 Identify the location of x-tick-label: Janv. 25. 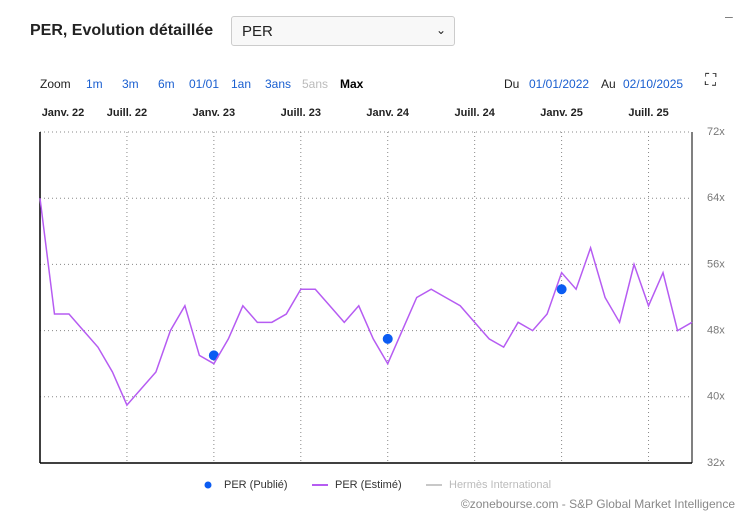
(561, 113).